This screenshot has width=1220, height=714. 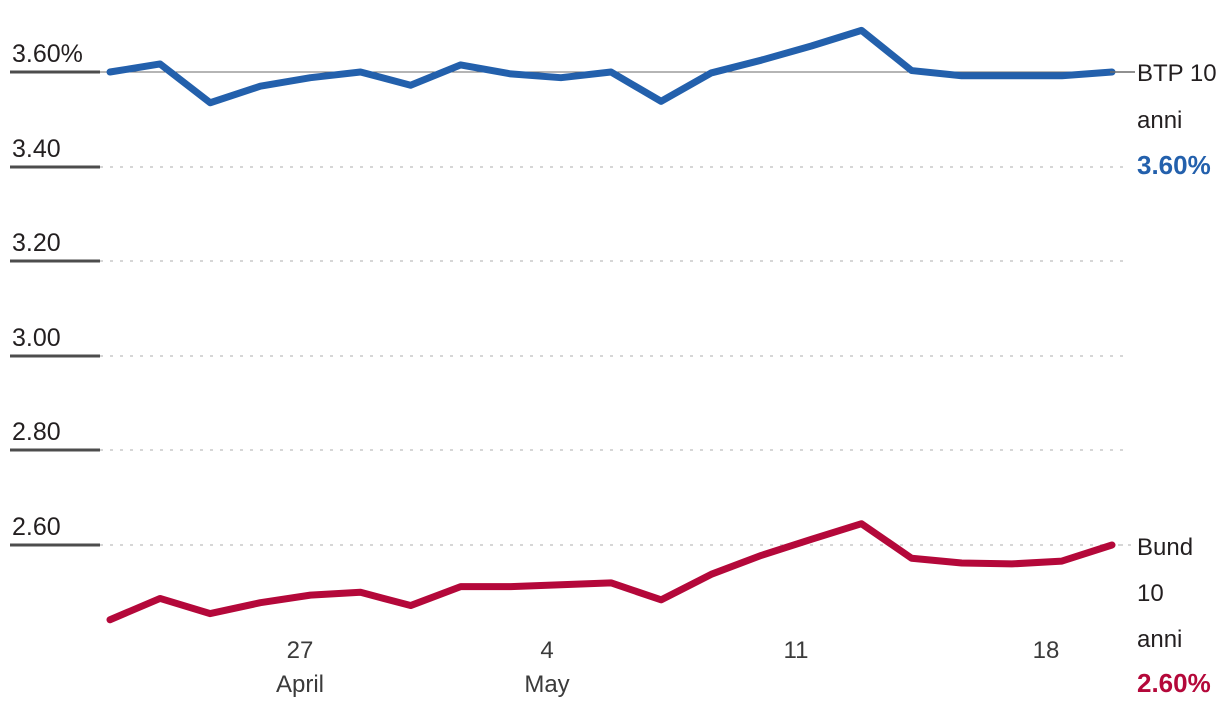 I want to click on x-tick-day-11: 11, so click(x=796, y=650).